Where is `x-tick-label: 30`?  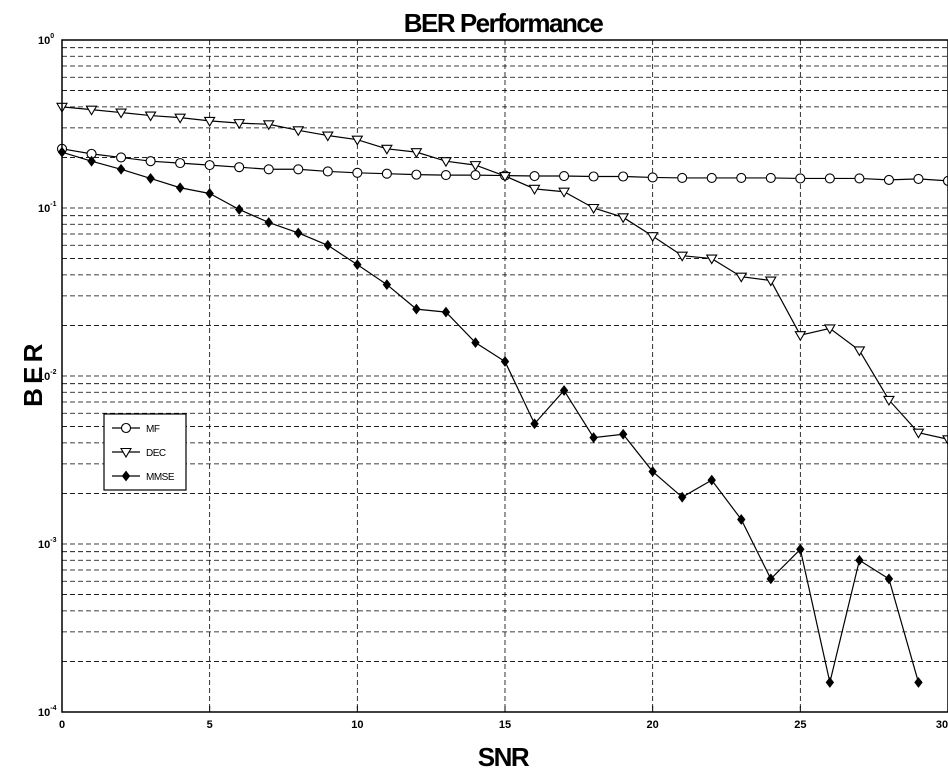
x-tick-label: 30 is located at coordinates (942, 725).